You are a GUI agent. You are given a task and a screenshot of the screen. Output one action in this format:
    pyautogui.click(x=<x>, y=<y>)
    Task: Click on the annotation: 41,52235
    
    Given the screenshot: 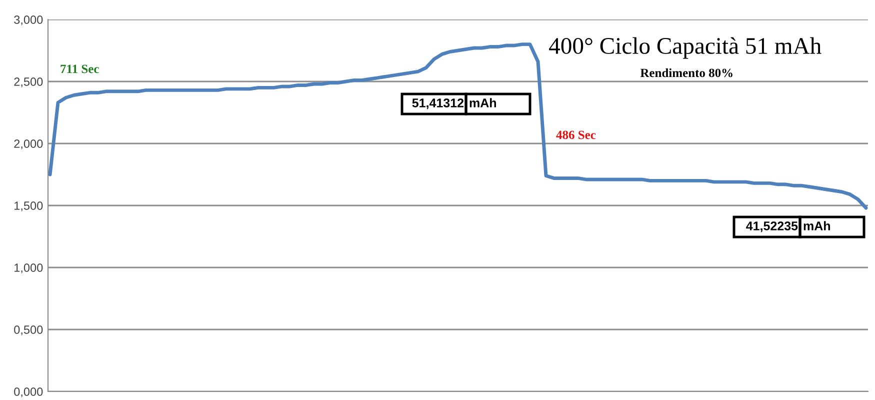 What is the action you would take?
    pyautogui.click(x=772, y=227)
    